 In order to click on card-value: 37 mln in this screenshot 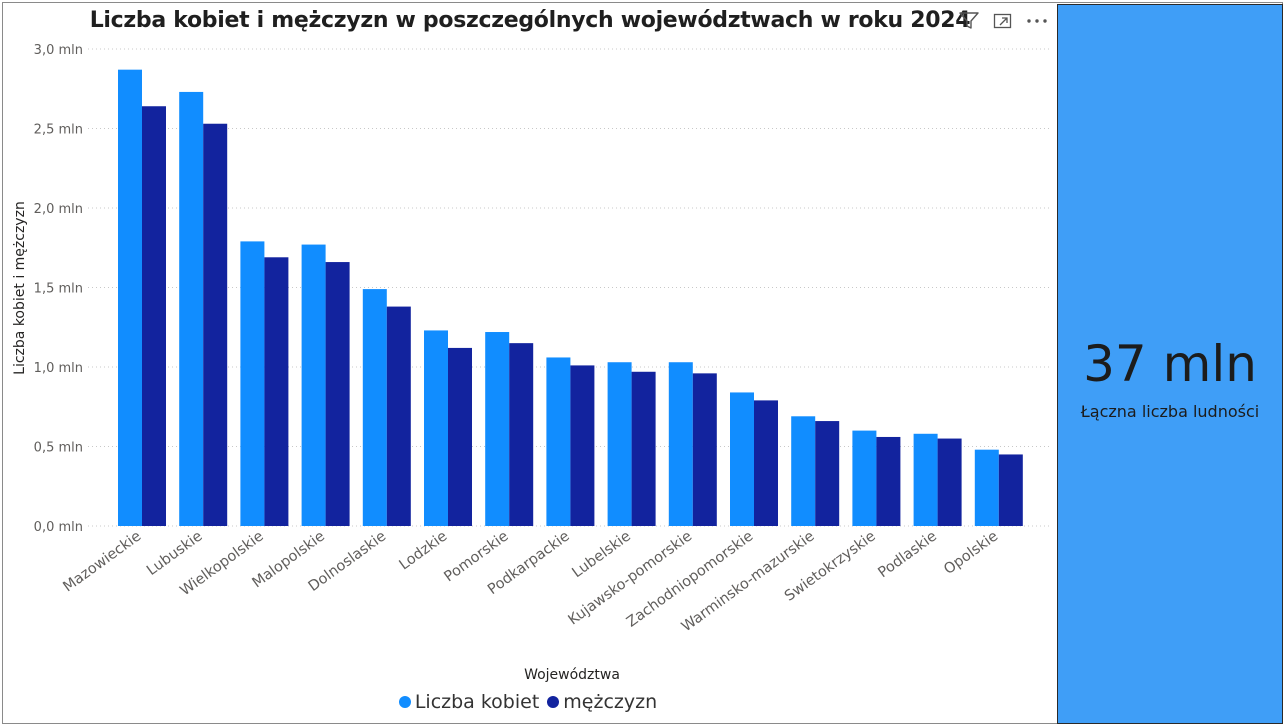, I will do `click(1170, 364)`.